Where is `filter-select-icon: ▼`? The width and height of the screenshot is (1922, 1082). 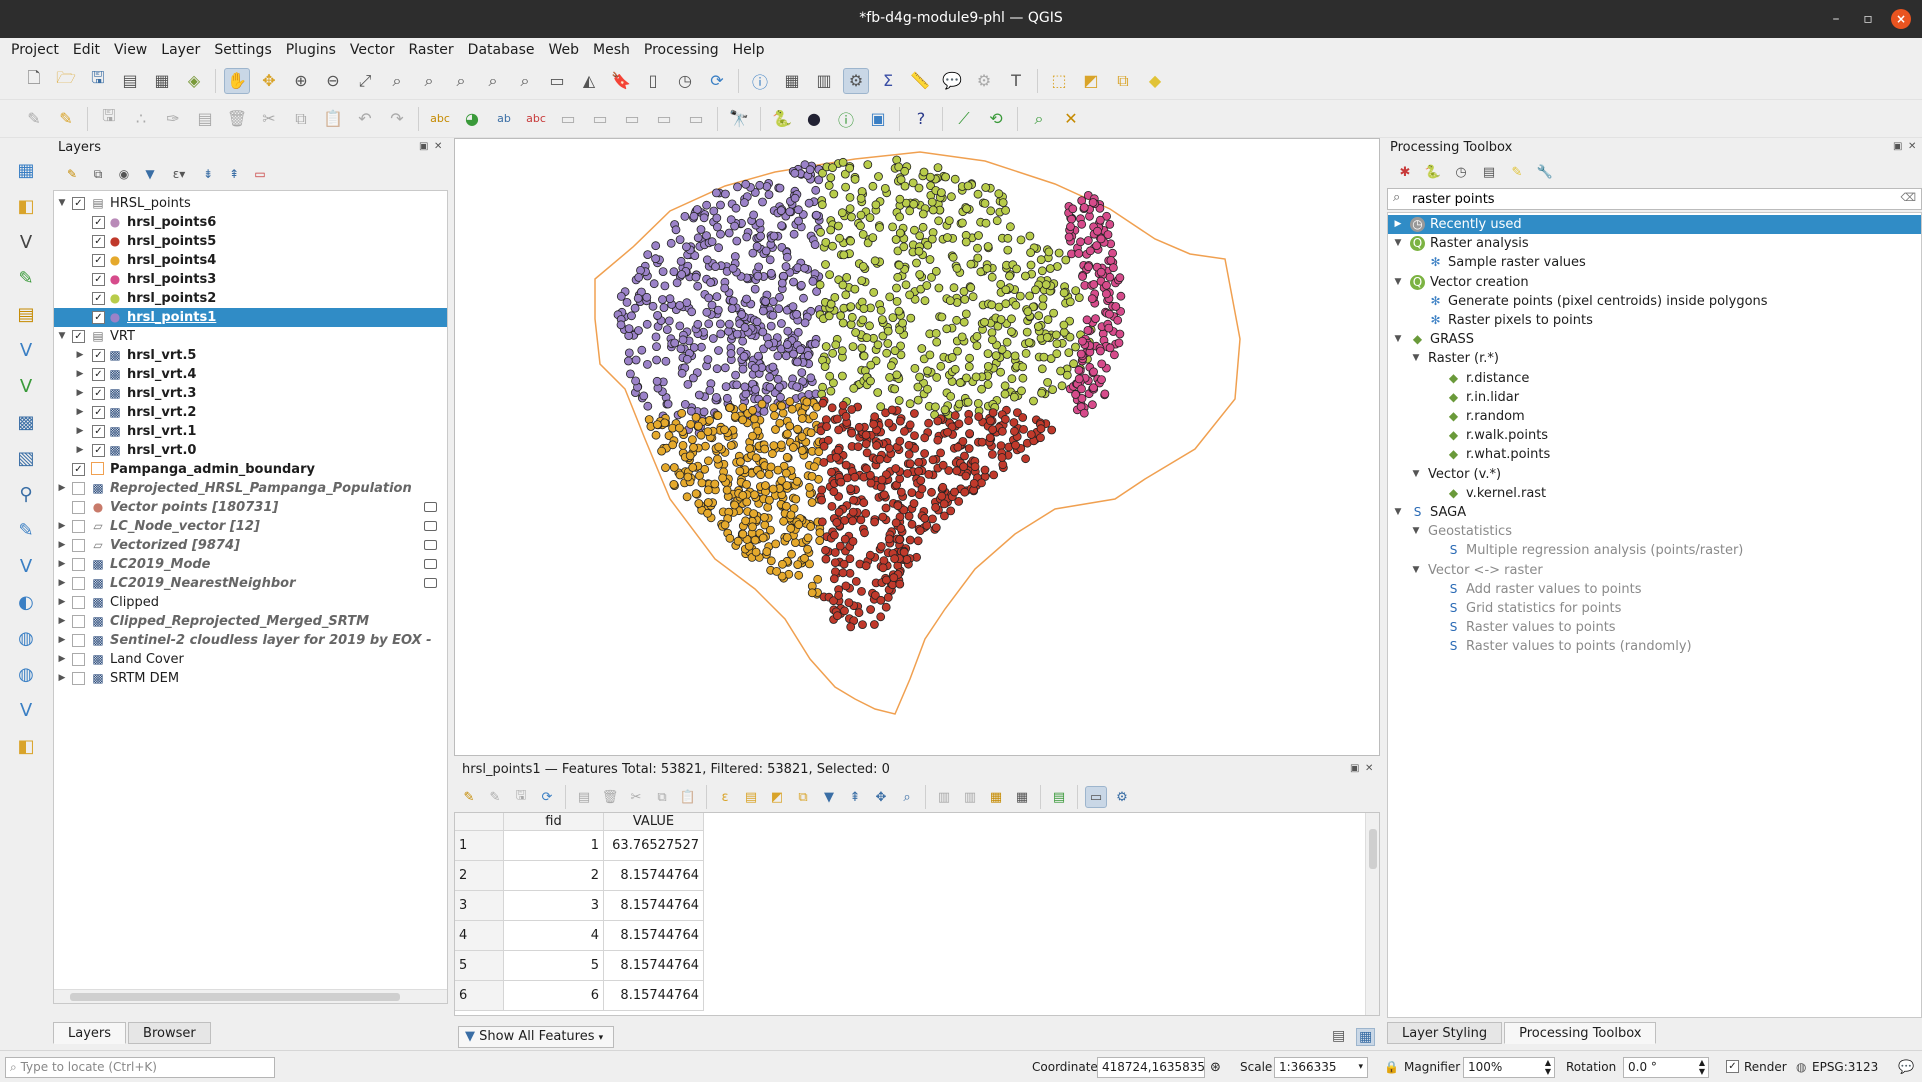 filter-select-icon: ▼ is located at coordinates (829, 797).